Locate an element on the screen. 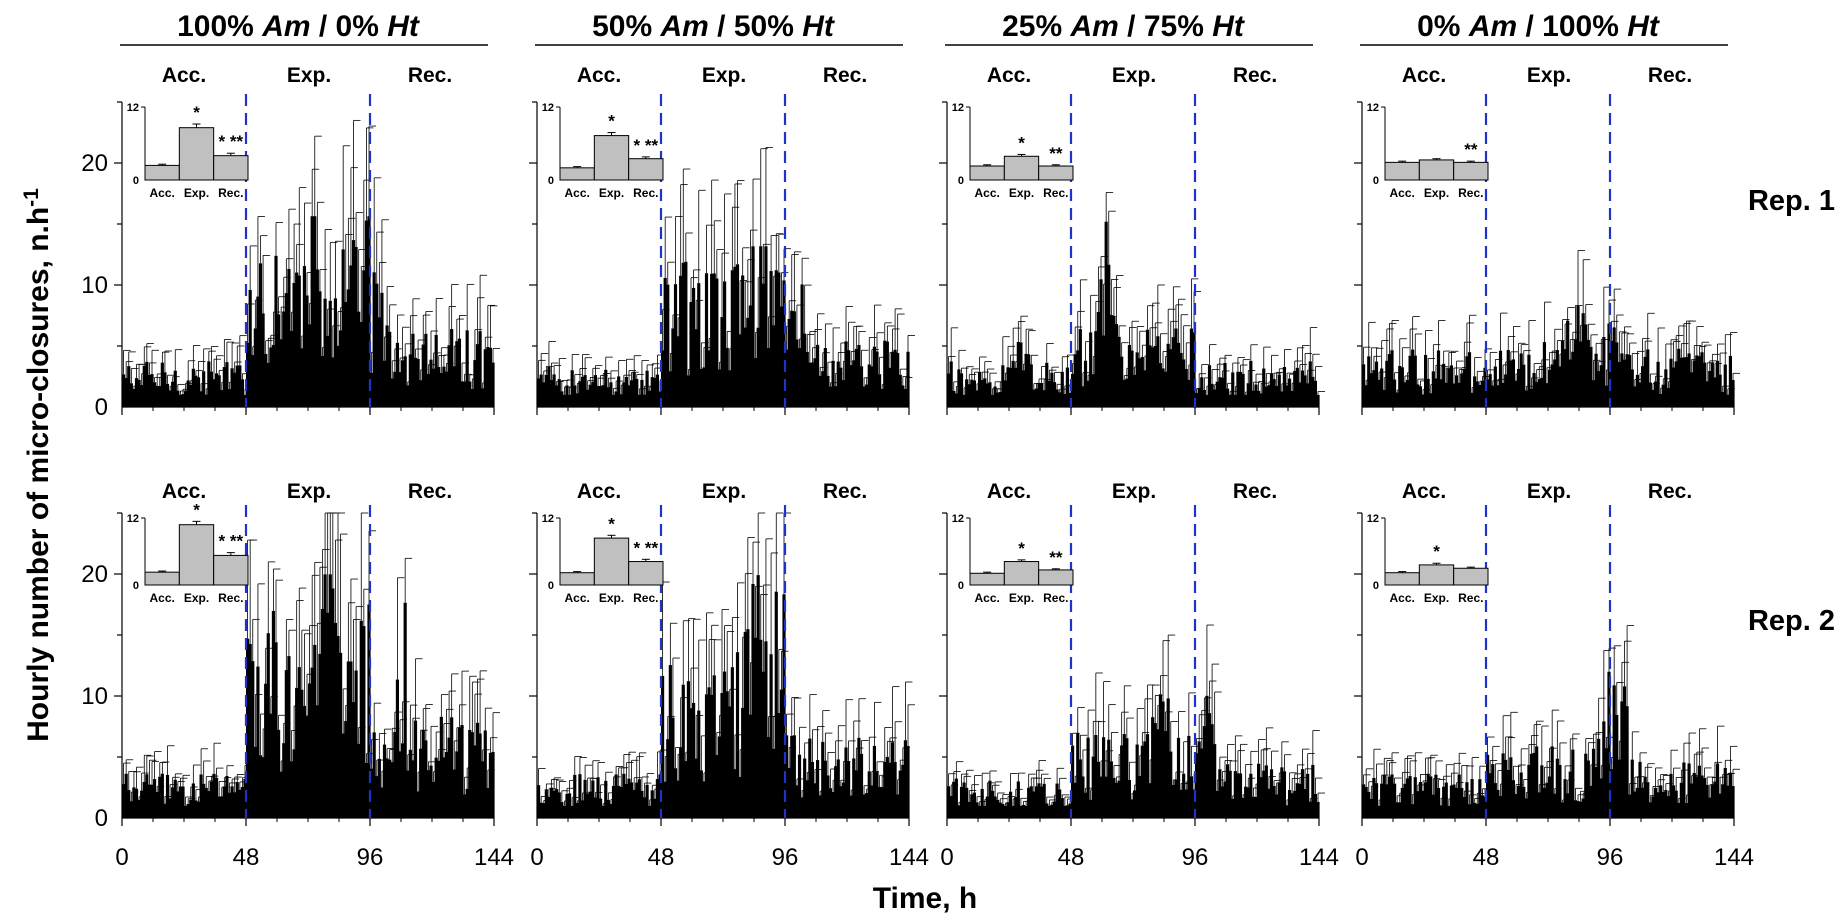  phase-label: Exp. is located at coordinates (724, 491).